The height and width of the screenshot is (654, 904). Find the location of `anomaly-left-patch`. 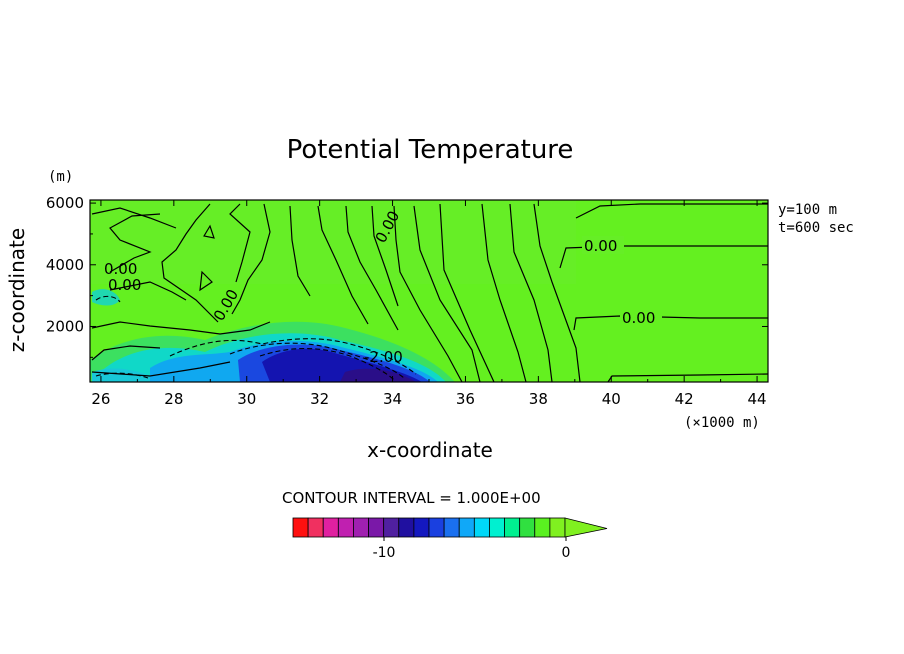

anomaly-left-patch is located at coordinates (106, 297).